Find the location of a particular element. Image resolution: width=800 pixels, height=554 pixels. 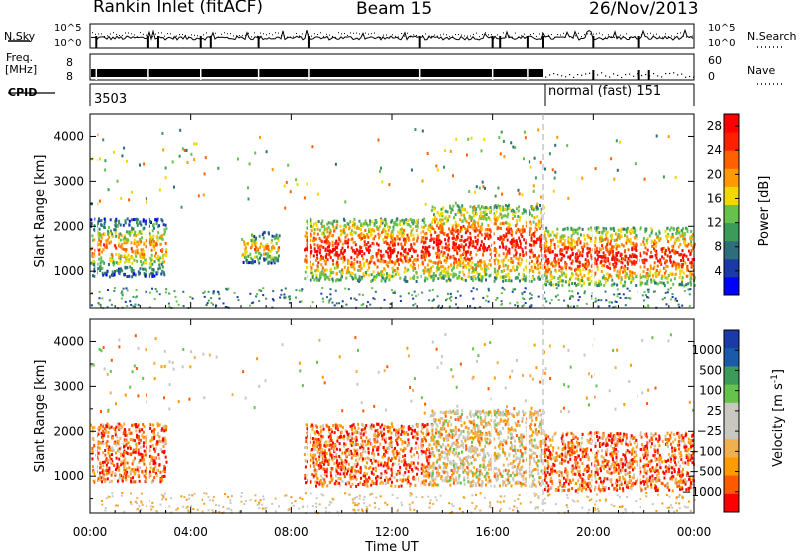

y-tick-label: 2000 is located at coordinates (68, 226).